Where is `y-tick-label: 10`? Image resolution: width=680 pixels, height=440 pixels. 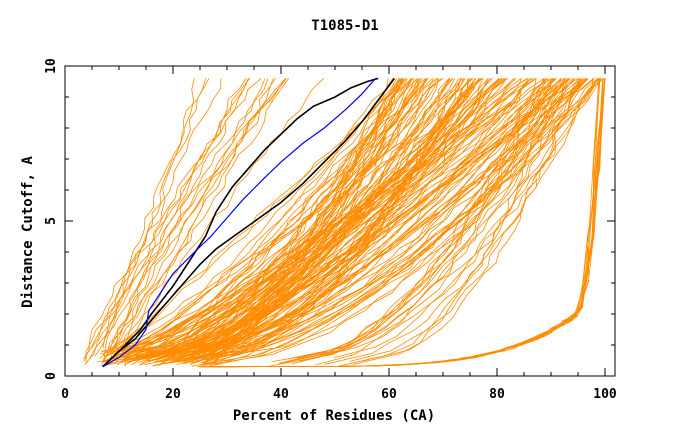
y-tick-label: 10 is located at coordinates (51, 66).